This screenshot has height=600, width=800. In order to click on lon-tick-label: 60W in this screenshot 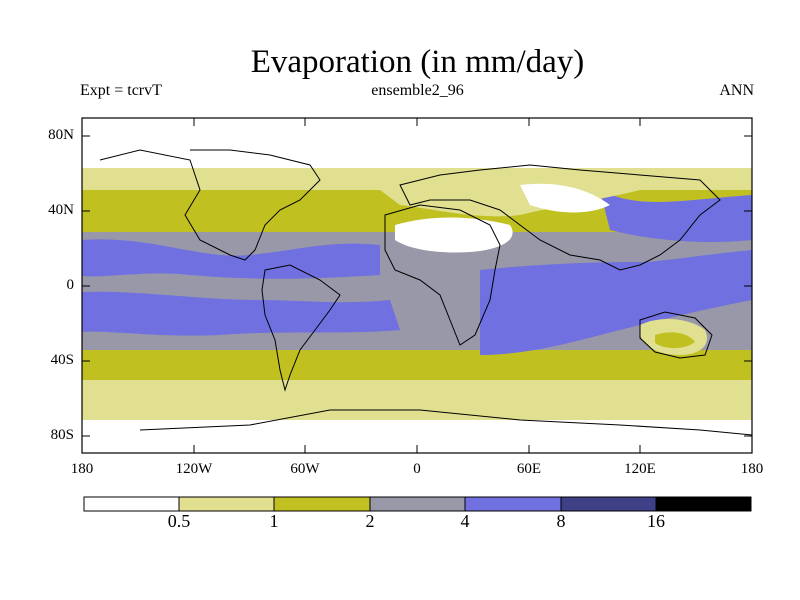, I will do `click(305, 469)`.